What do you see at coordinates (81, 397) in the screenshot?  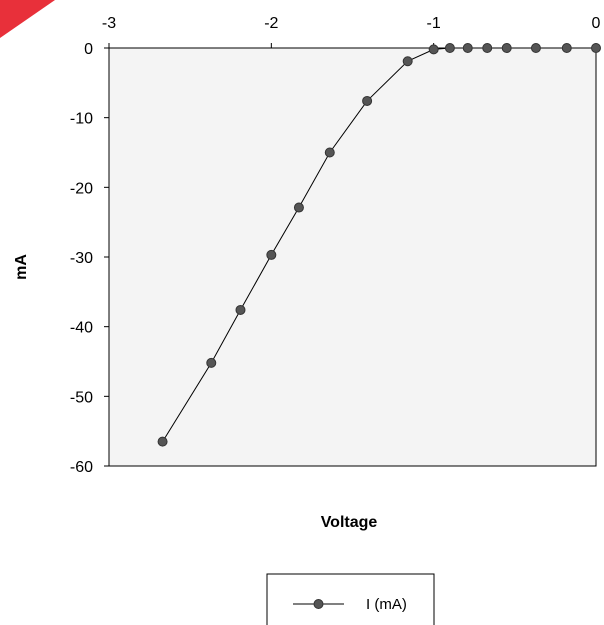 I see `y-tick-label: -50` at bounding box center [81, 397].